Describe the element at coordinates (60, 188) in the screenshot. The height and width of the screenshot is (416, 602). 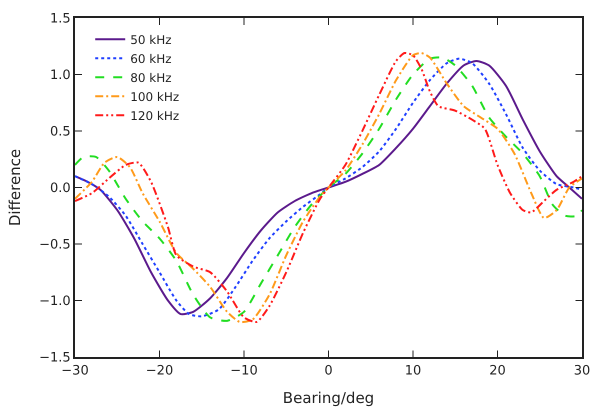
I see `y-tick-label: 0.0` at that location.